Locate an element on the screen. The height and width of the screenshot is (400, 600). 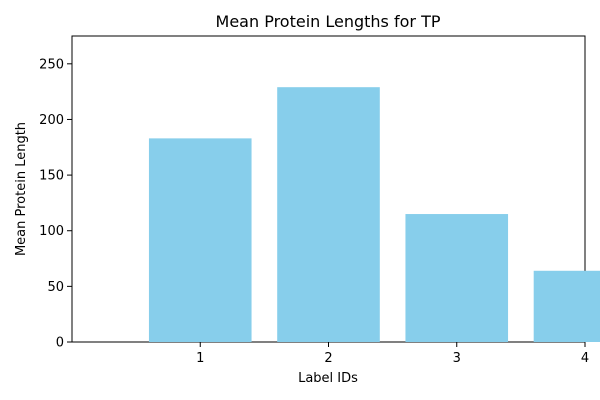
x-tick-label: 1 is located at coordinates (200, 358).